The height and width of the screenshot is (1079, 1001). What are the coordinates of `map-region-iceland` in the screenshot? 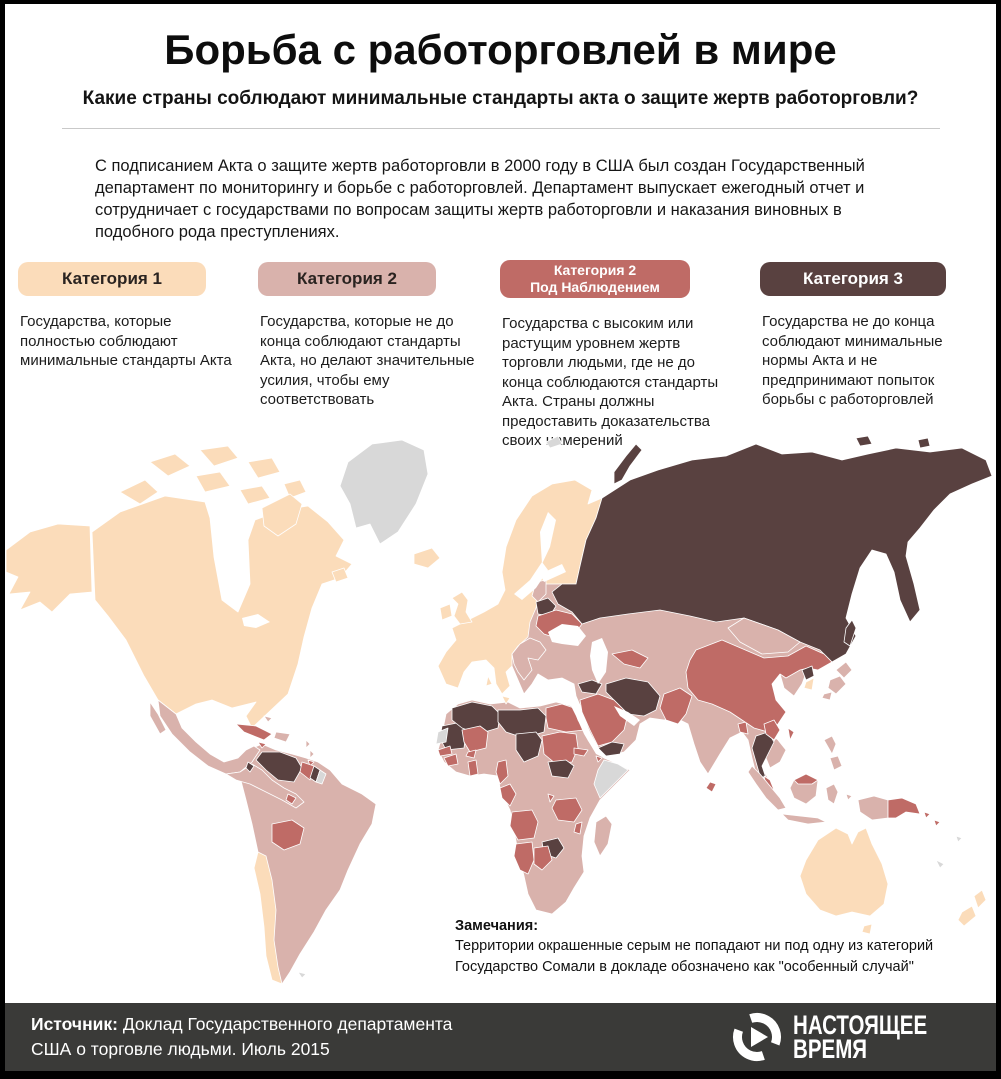 It's located at (427, 558).